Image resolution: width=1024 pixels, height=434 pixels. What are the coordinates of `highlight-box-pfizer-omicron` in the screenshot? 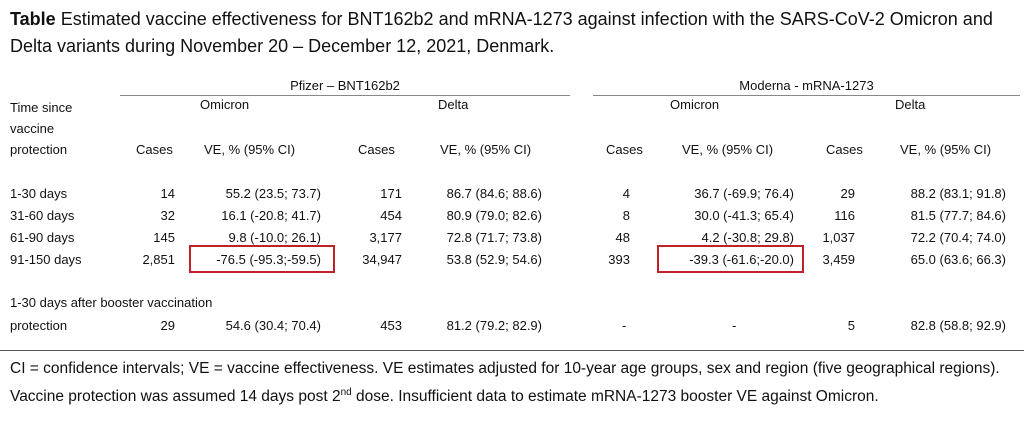 It's located at (262, 259).